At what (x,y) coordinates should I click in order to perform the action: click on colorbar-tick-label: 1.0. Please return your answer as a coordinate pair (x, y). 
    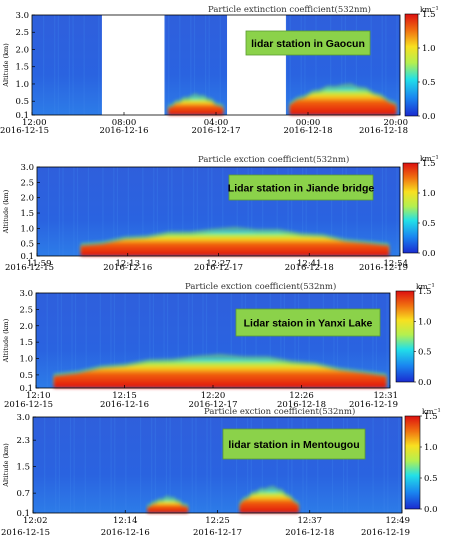
    Looking at the image, I should click on (429, 49).